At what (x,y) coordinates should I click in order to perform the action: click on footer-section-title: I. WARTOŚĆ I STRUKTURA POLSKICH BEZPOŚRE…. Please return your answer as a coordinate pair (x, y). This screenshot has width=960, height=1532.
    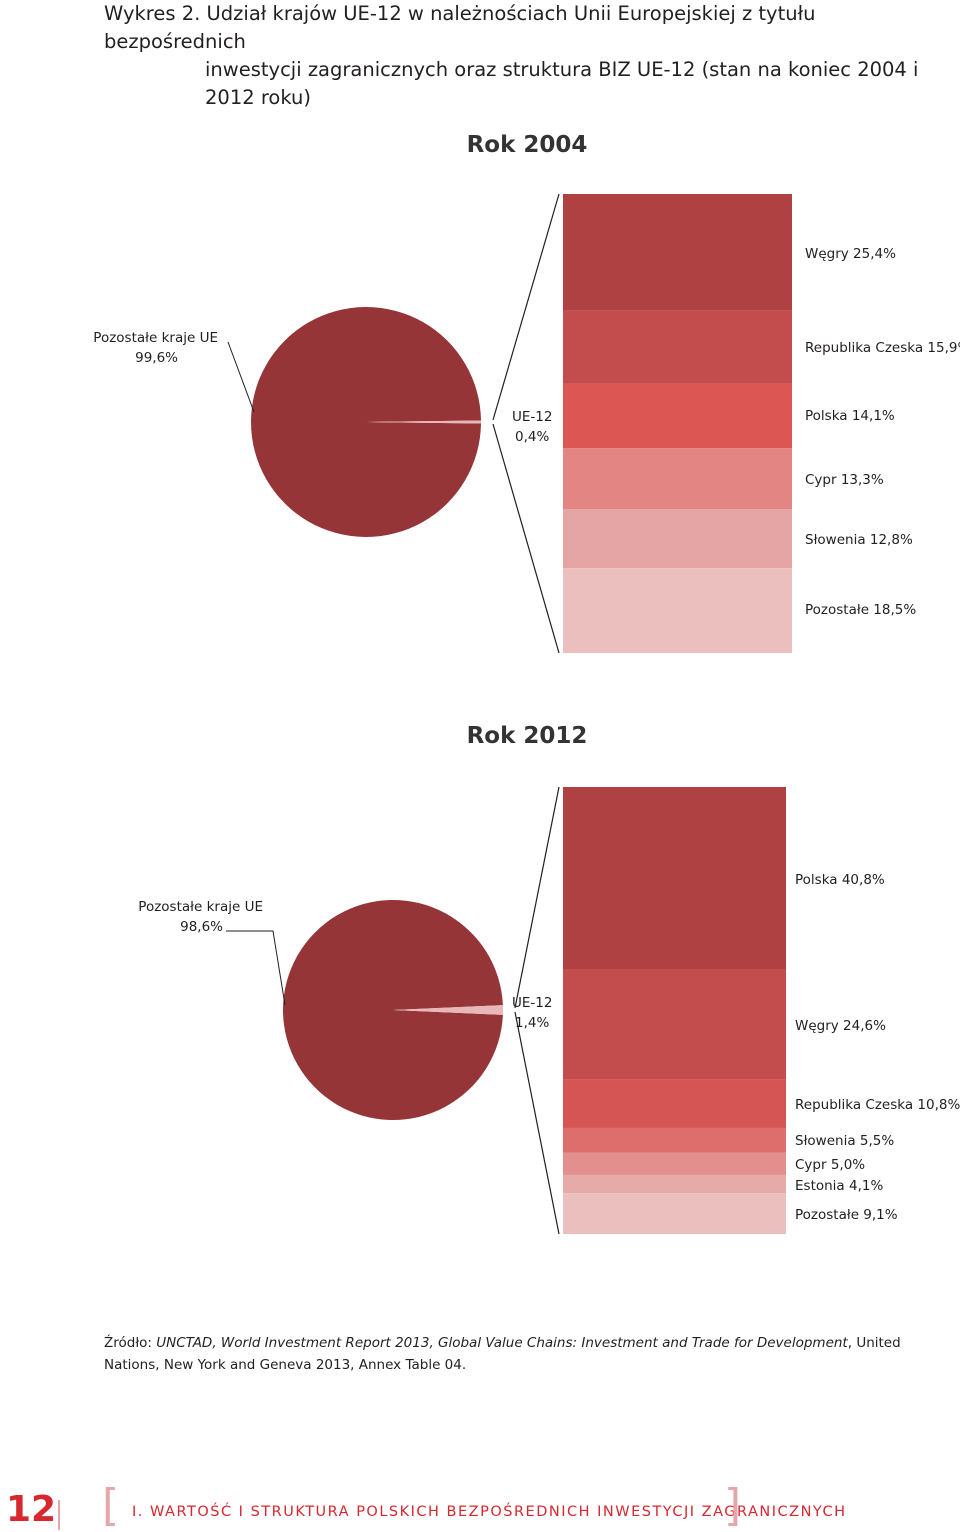
    Looking at the image, I should click on (489, 1512).